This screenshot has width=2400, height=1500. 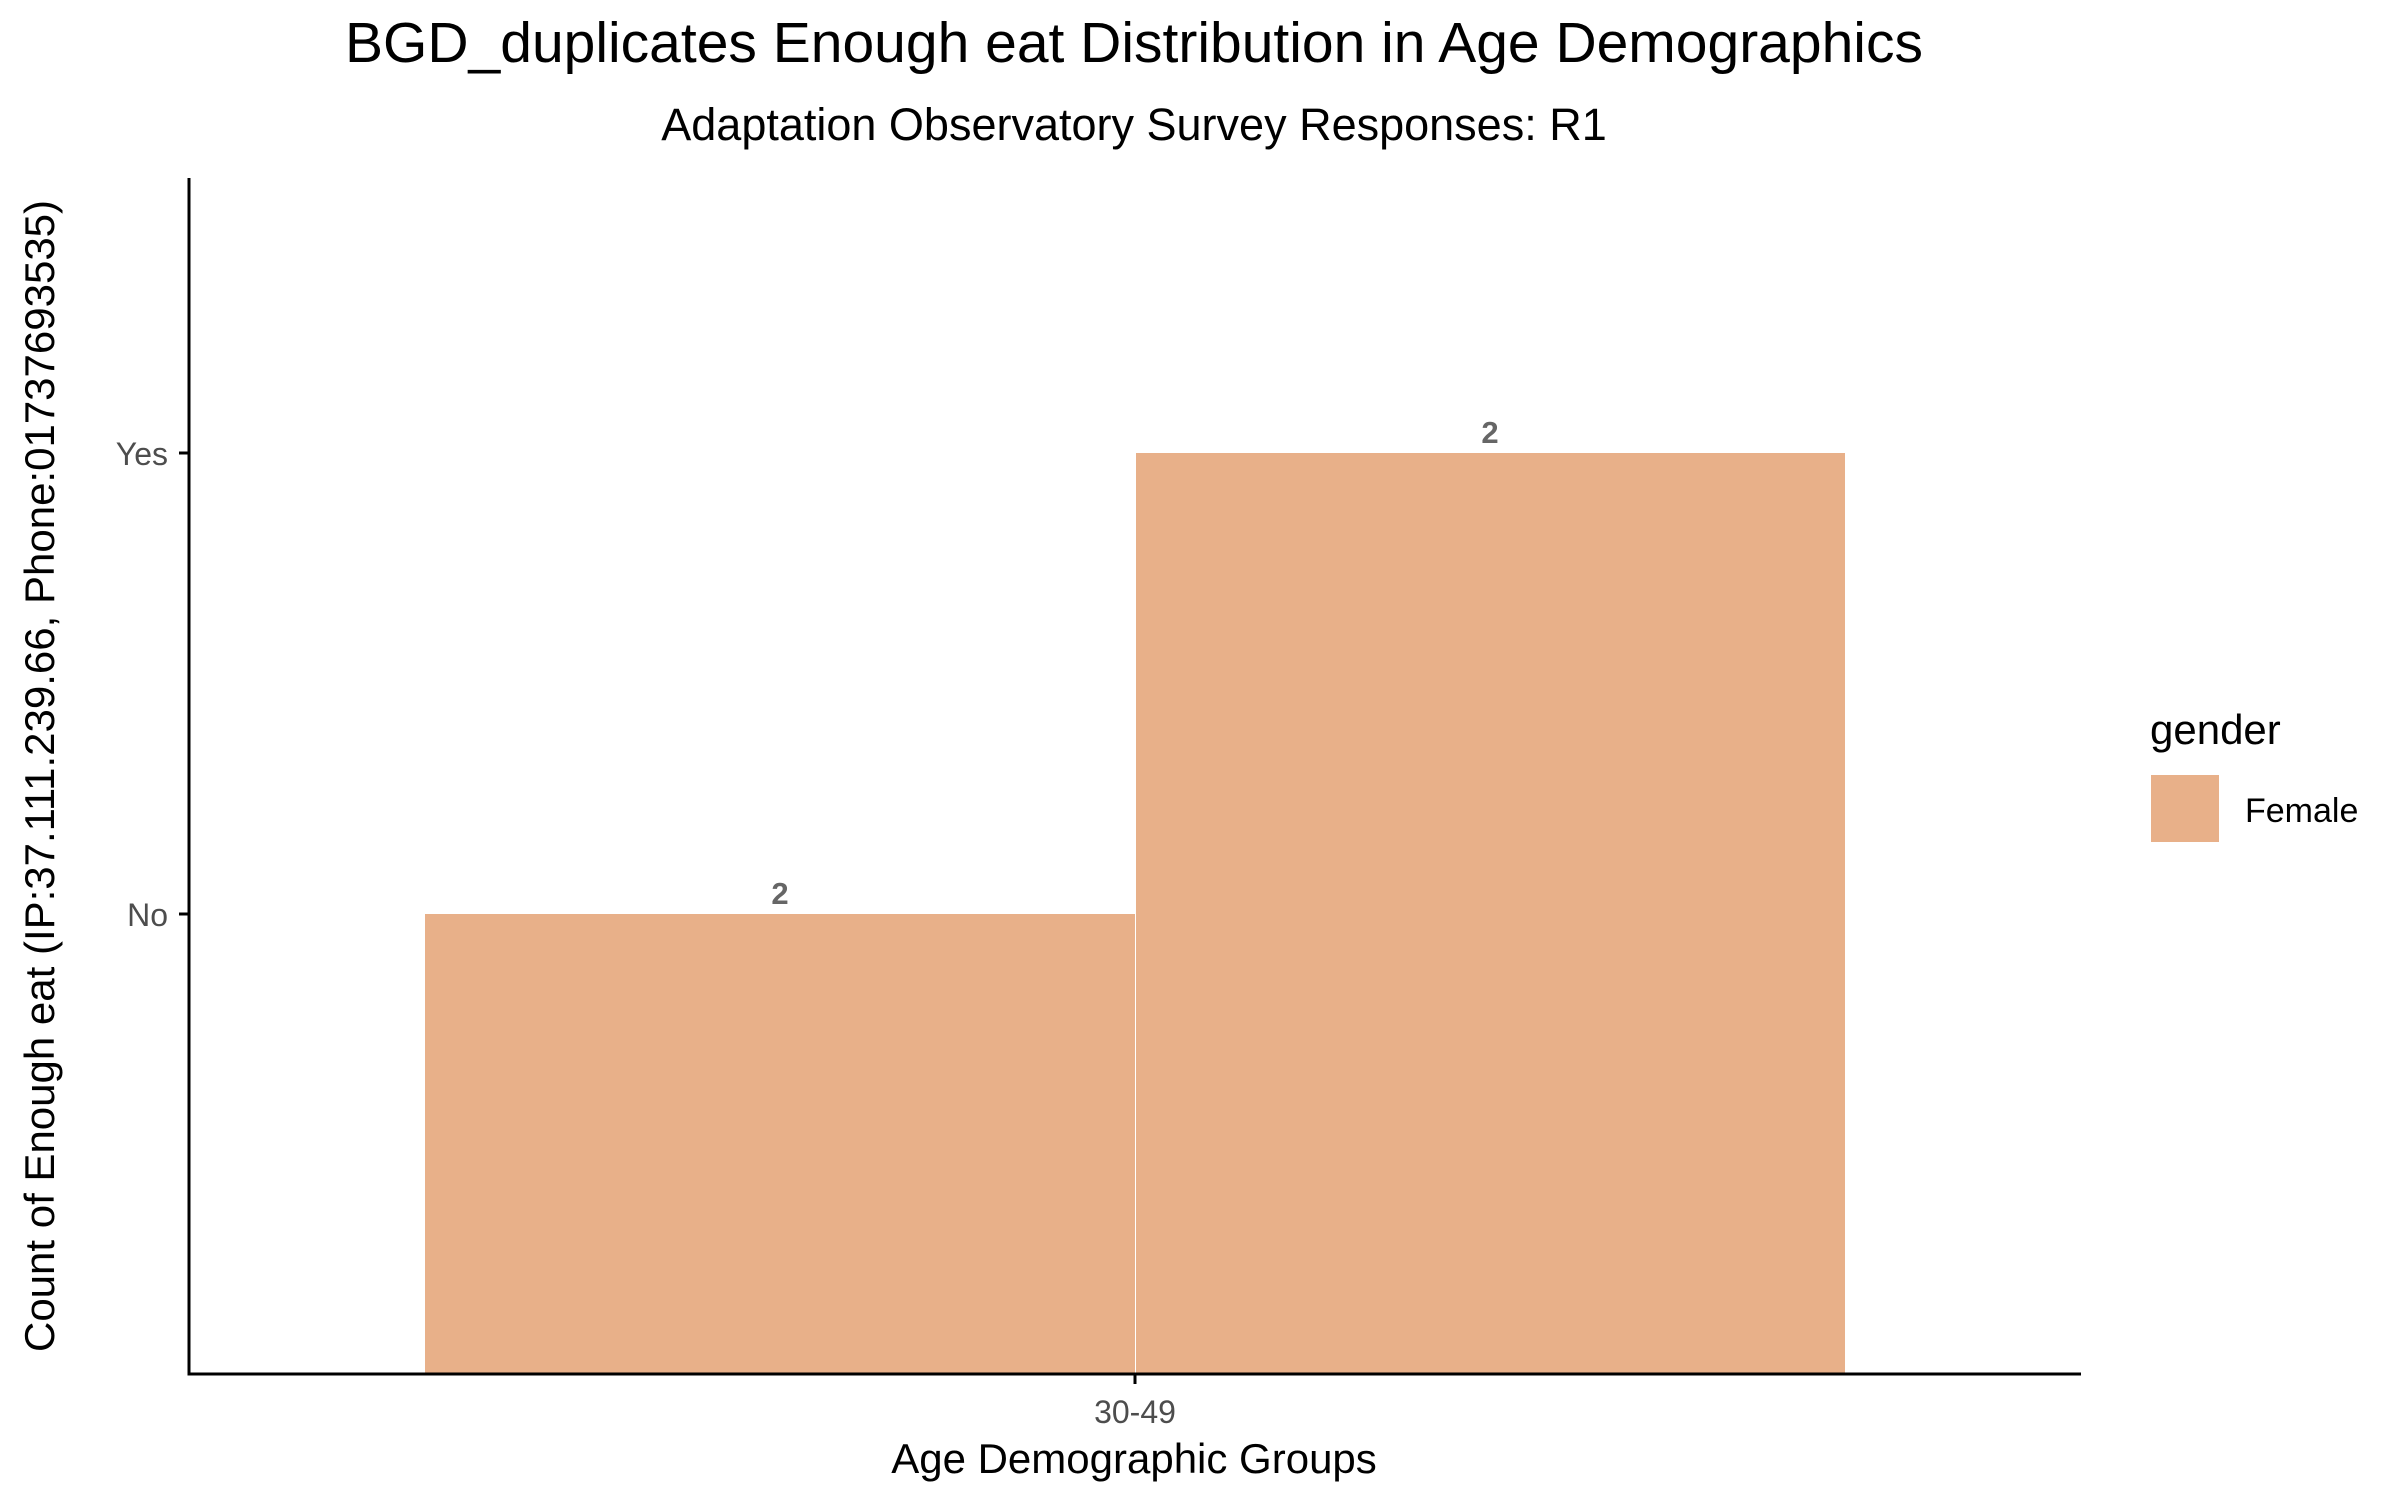 I want to click on y-tick-label-yes: Yes, so click(x=142, y=454).